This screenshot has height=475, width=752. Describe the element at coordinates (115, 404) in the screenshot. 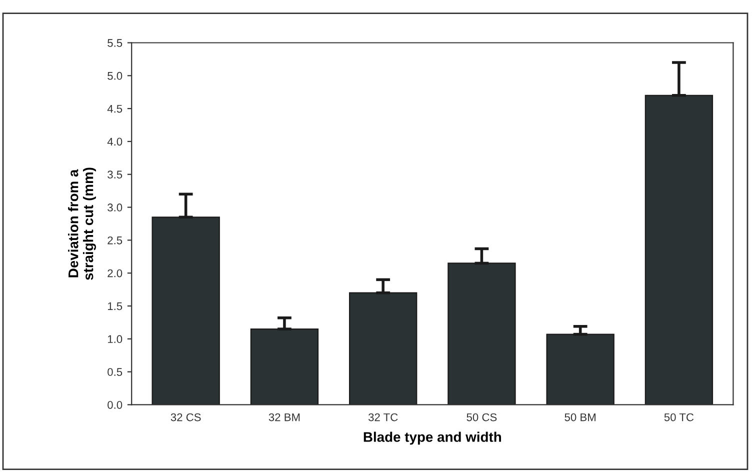

I see `y-tick-label: 0.0` at that location.